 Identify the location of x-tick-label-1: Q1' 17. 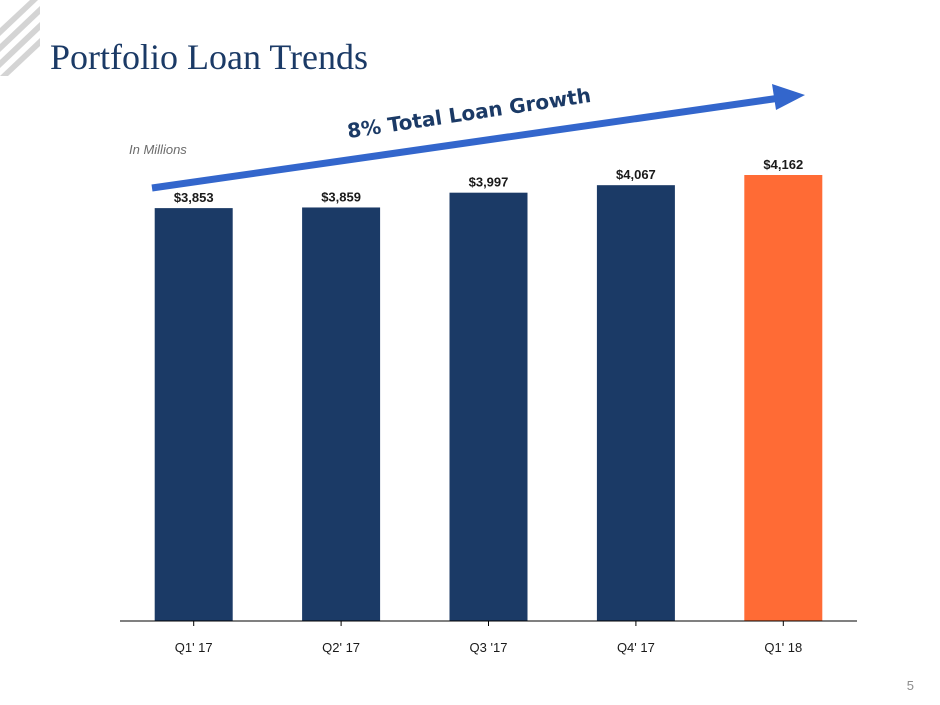
(194, 647).